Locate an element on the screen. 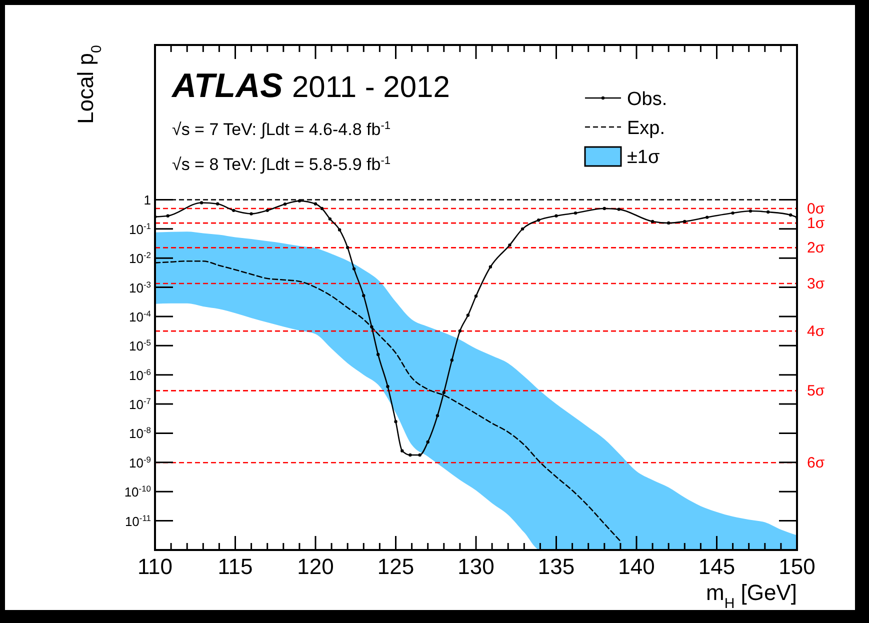 This screenshot has height=623, width=869. annotation: √s = 7 TeV: ∫Ldt = 4.6-4.8 fb$^{-1}$ is located at coordinates (281, 129).